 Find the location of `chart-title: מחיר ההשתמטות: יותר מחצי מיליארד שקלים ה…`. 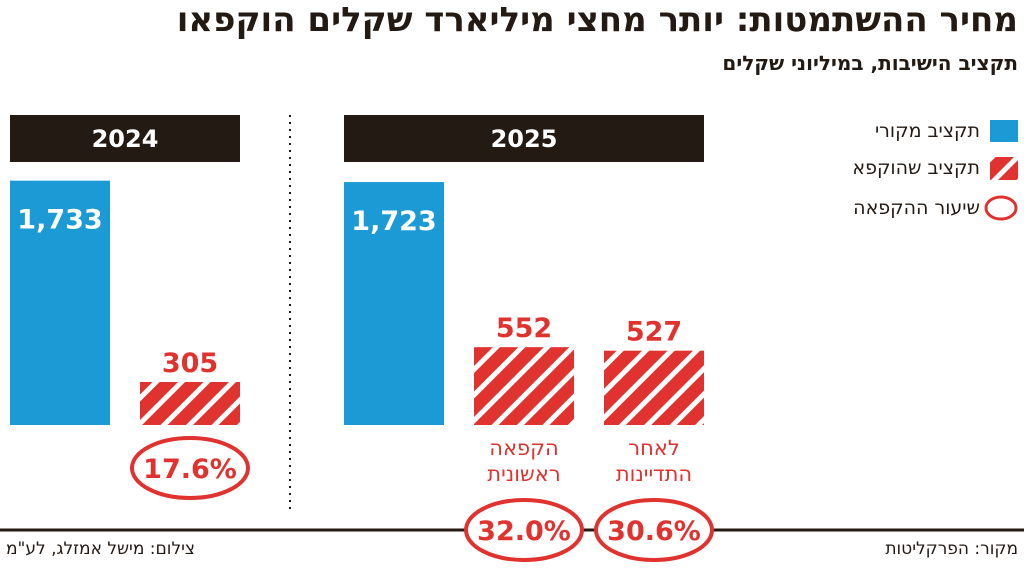

chart-title: מחיר ההשתמטות: יותר מחצי מיליארד שקלים ה… is located at coordinates (597, 20).